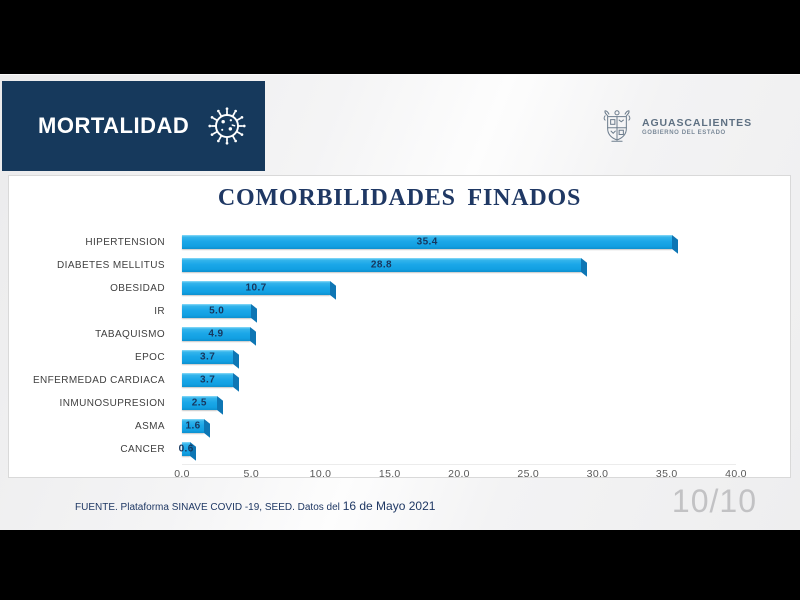 The image size is (800, 600). I want to click on bar-track: 4.9, so click(459, 336).